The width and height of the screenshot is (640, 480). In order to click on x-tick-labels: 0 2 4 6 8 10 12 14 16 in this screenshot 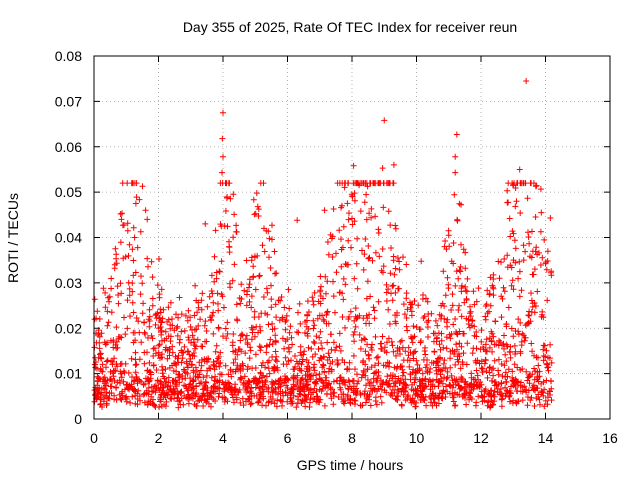, I will do `click(354, 438)`.